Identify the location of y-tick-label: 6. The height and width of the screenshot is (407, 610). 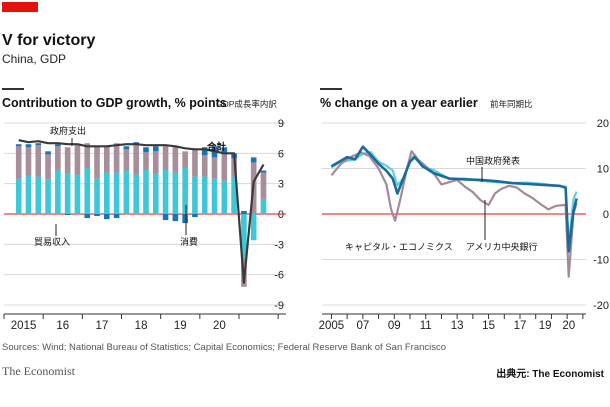
(281, 154).